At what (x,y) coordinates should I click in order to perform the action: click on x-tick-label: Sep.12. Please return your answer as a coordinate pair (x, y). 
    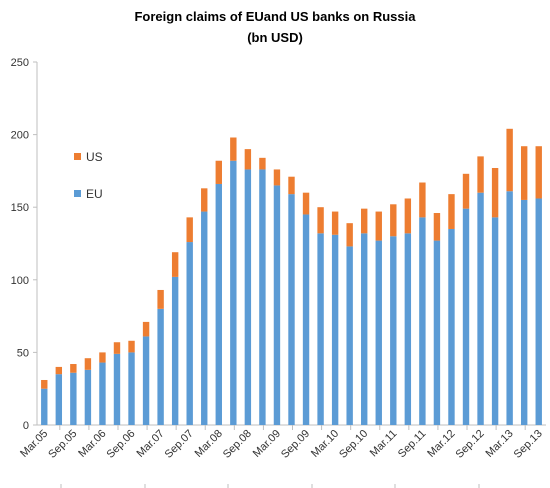
    Looking at the image, I should click on (470, 444).